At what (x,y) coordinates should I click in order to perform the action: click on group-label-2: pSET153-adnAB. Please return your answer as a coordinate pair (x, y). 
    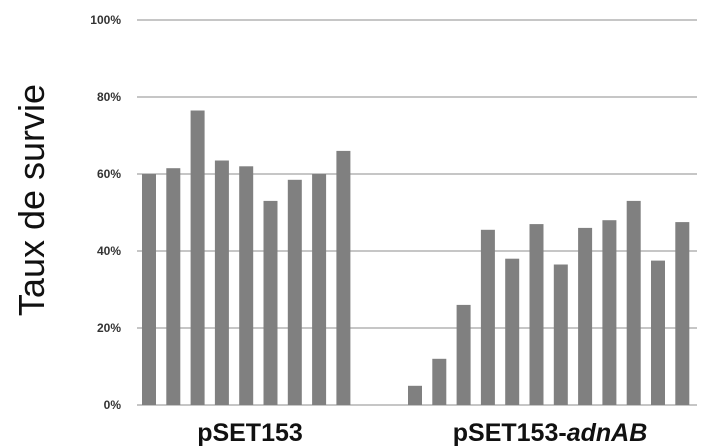
    Looking at the image, I should click on (550, 433).